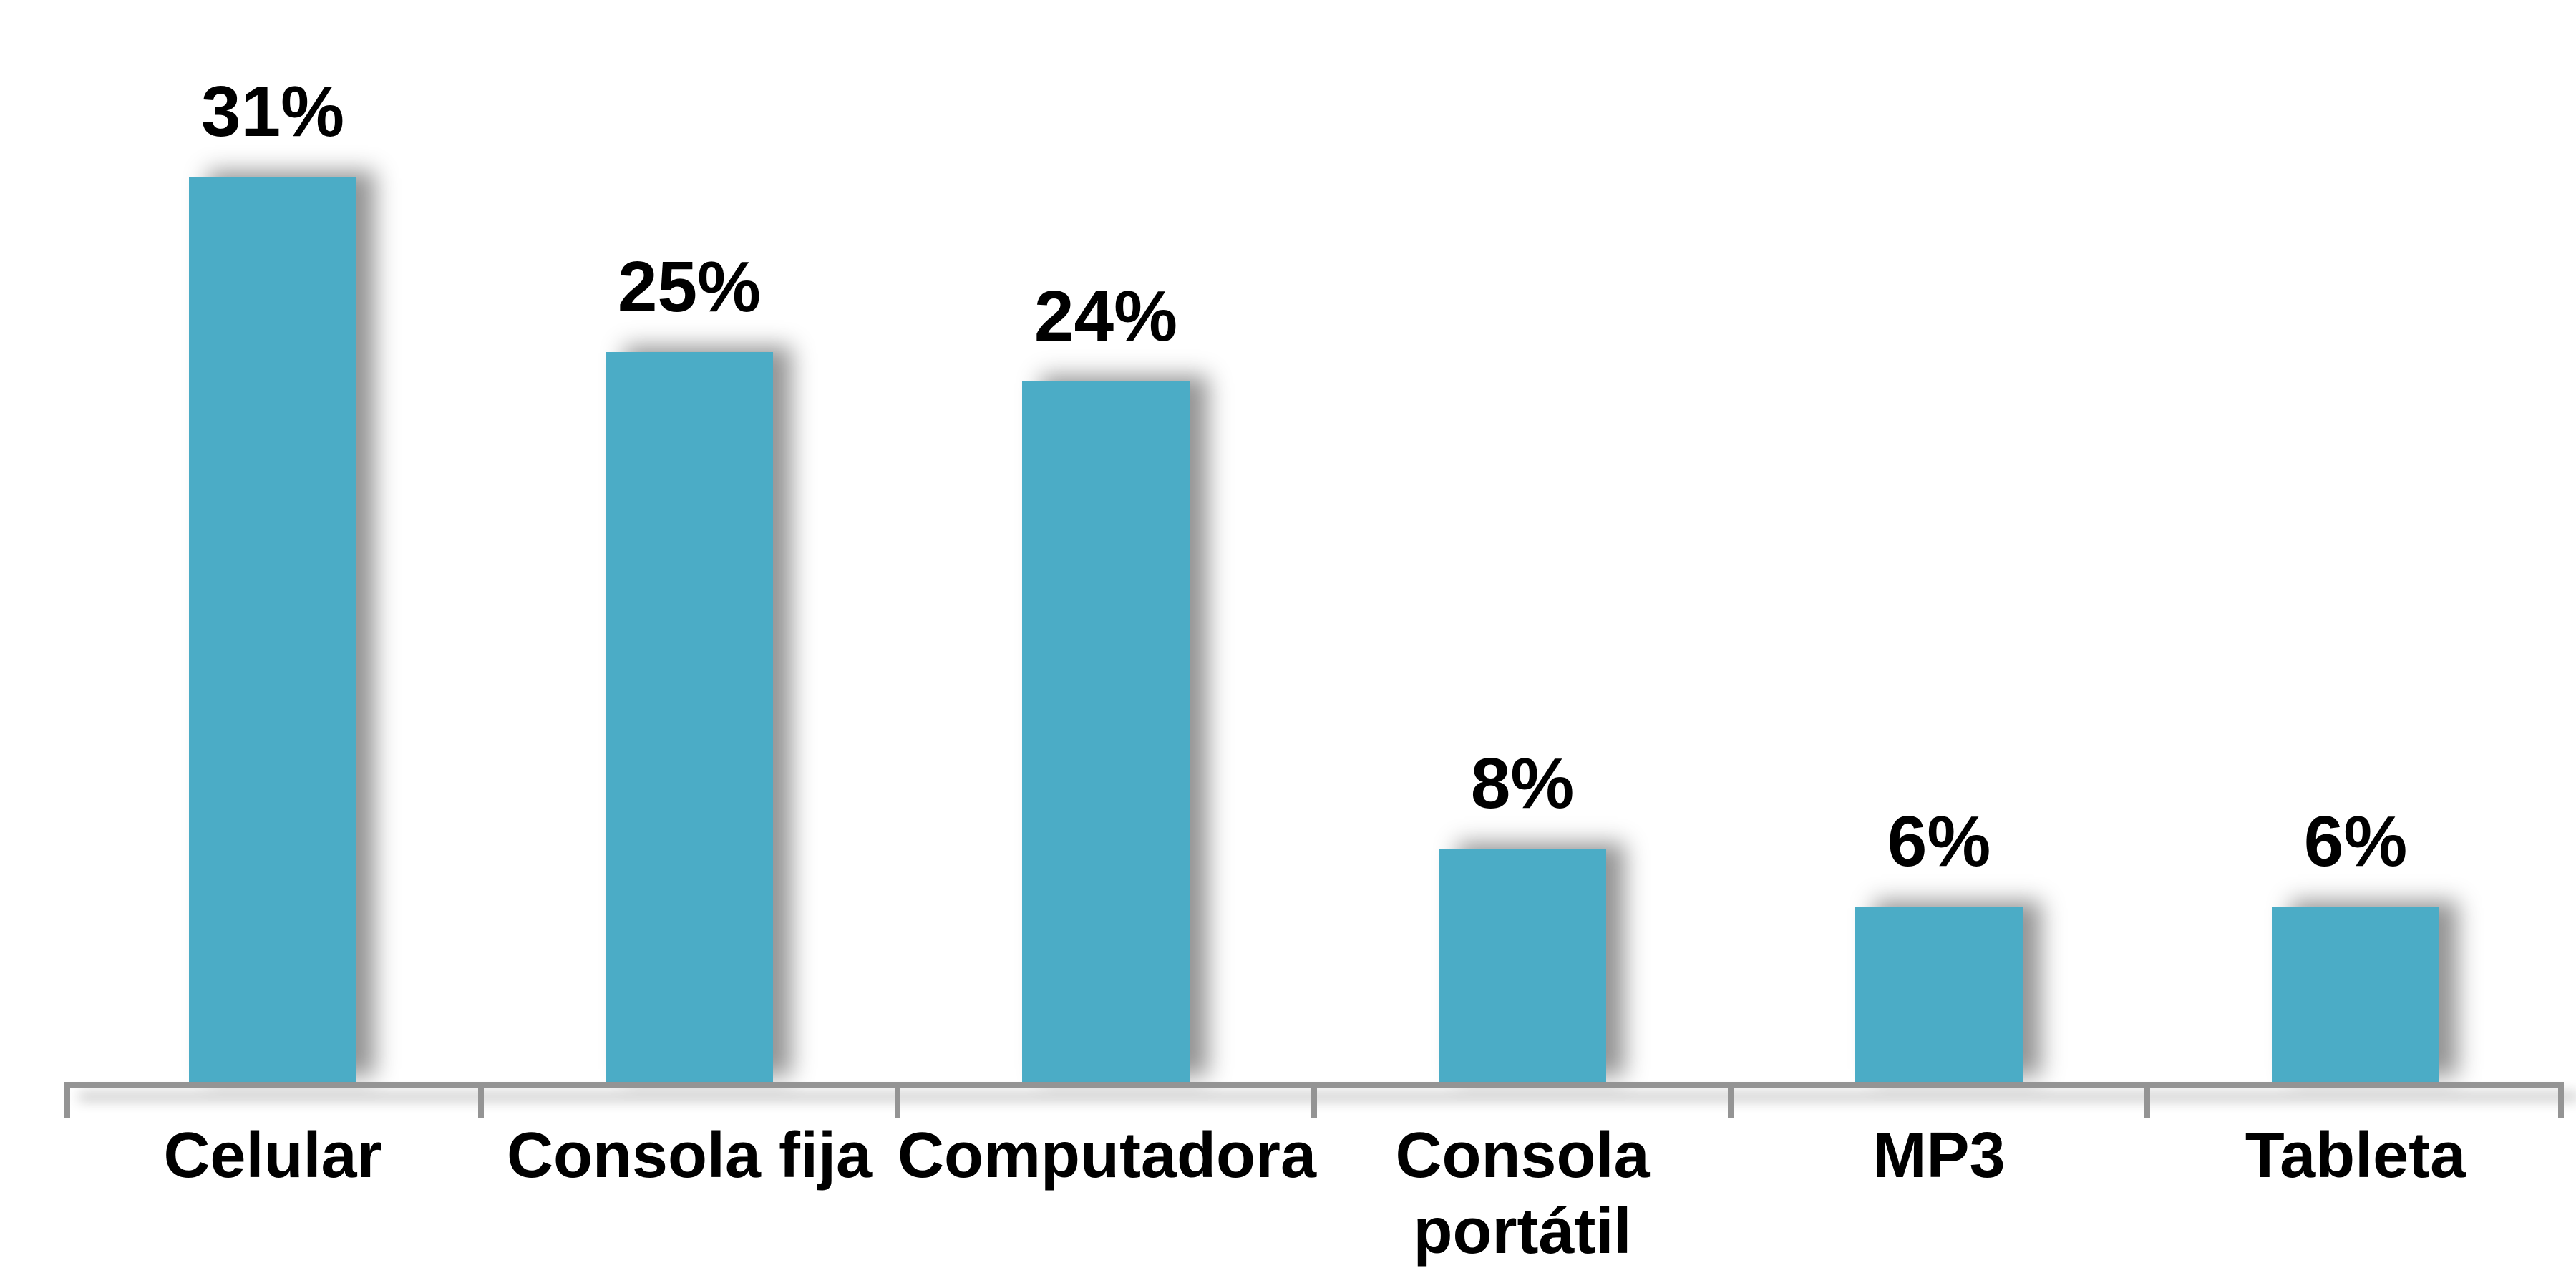 The height and width of the screenshot is (1288, 2576). Describe the element at coordinates (1522, 1194) in the screenshot. I see `category-label-consola-portatil: Consola portátil` at that location.